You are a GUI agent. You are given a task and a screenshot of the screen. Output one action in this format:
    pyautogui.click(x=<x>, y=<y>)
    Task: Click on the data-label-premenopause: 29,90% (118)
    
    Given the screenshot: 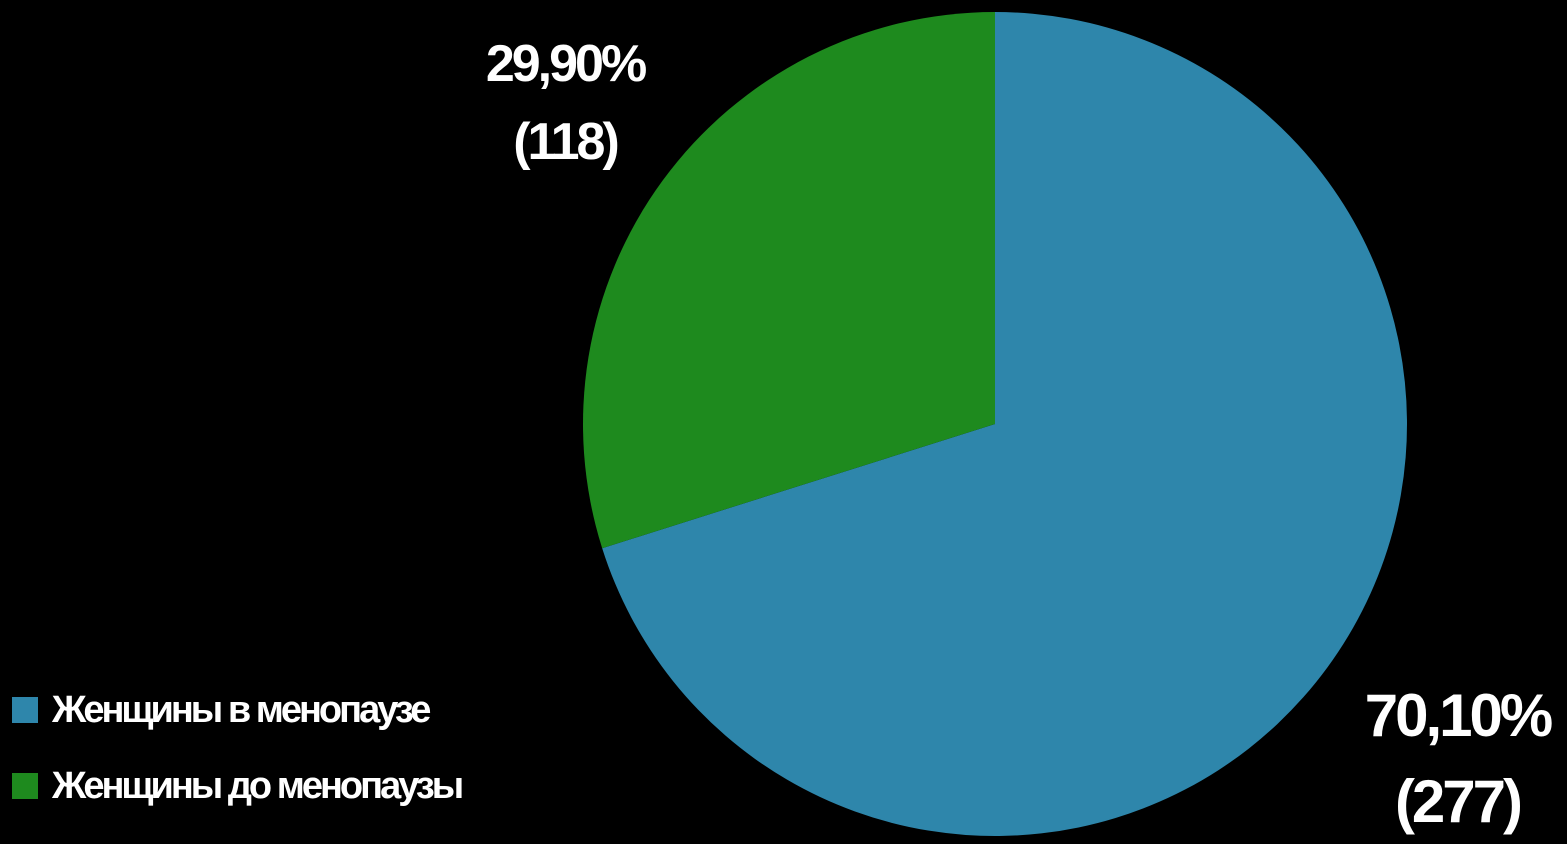 What is the action you would take?
    pyautogui.click(x=565, y=103)
    